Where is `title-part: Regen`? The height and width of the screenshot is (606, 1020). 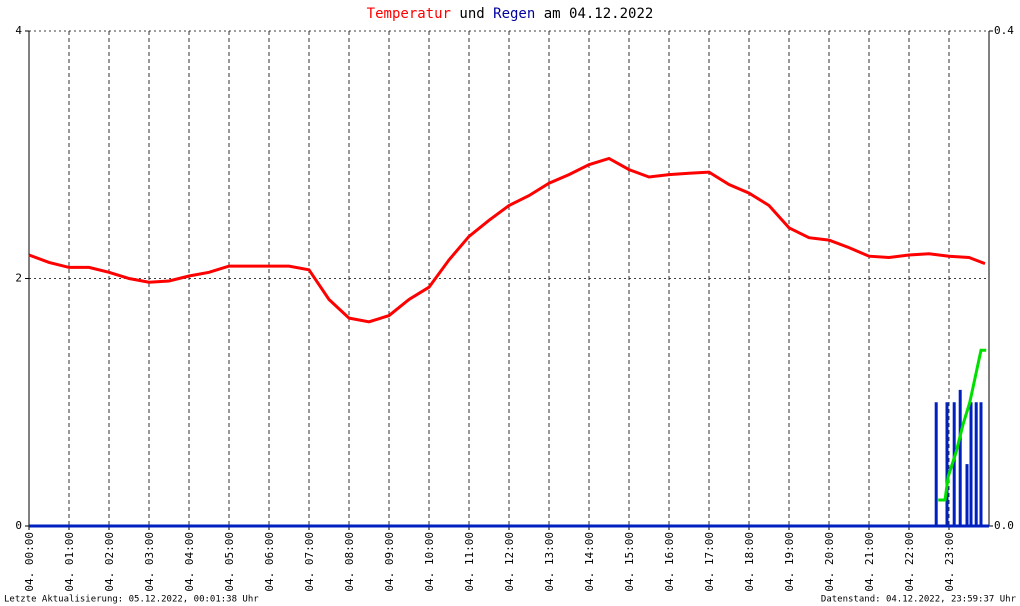 title-part: Regen is located at coordinates (514, 14).